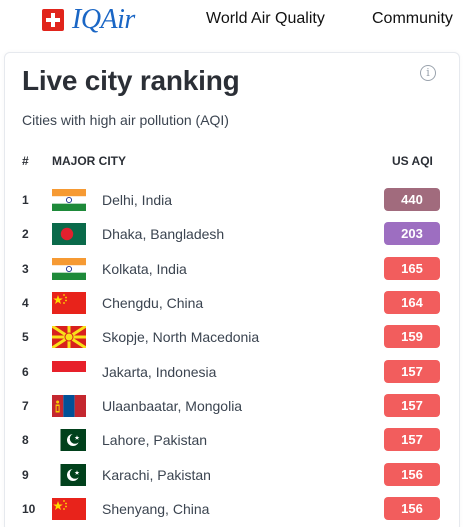  I want to click on ranking-row: 10 Shenyang, China 156, so click(233, 510).